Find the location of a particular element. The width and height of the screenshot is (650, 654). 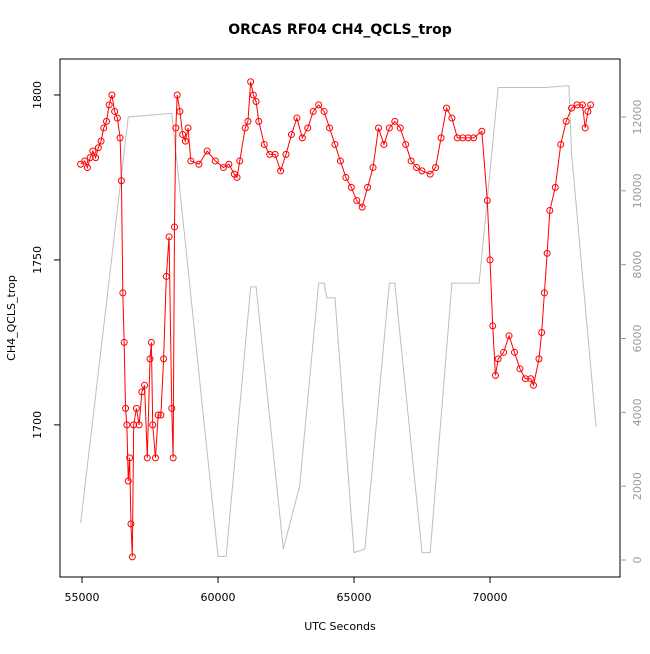

x-tick-label: 60000 is located at coordinates (218, 597).